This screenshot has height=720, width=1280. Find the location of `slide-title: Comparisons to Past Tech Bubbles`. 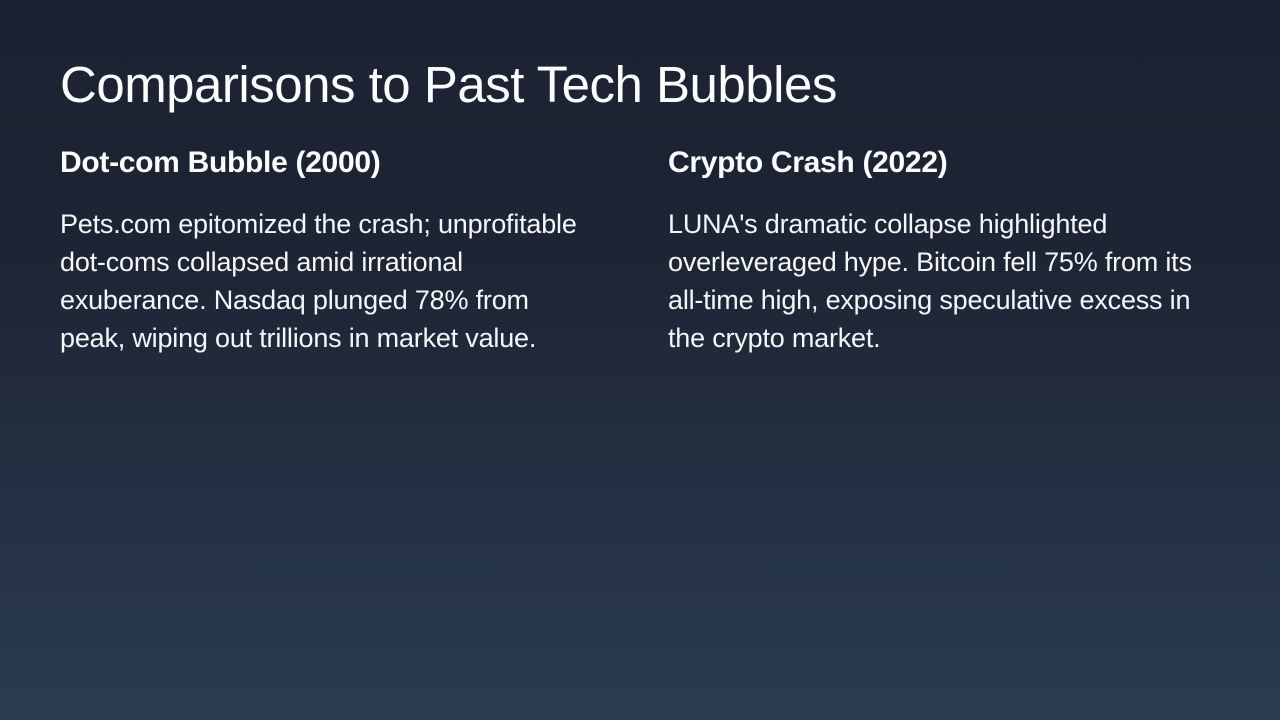

slide-title: Comparisons to Past Tech Bubbles is located at coordinates (448, 84).